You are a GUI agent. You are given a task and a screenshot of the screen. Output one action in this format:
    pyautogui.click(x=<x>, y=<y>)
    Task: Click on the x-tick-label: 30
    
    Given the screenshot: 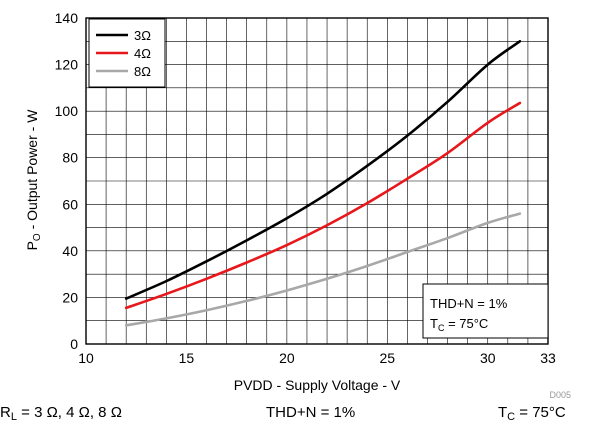 What is the action you would take?
    pyautogui.click(x=488, y=358)
    